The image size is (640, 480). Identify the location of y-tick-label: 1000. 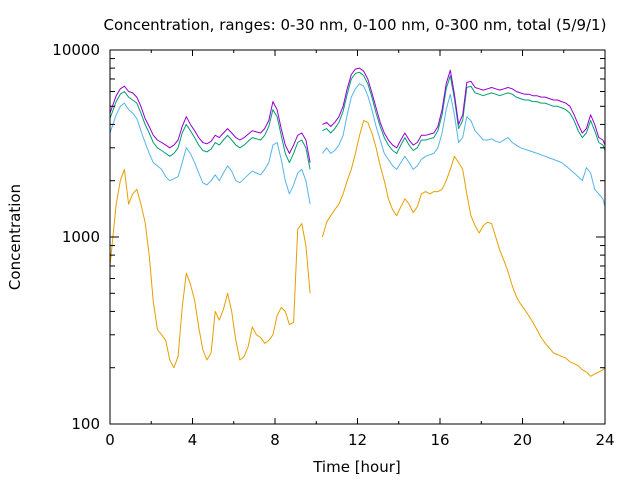
(81, 237).